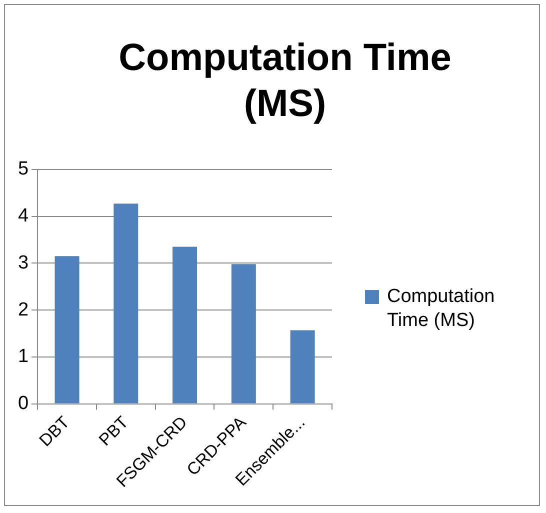 The image size is (546, 513). Describe the element at coordinates (285, 81) in the screenshot. I see `chart-title: Computation Time (MS)` at that location.